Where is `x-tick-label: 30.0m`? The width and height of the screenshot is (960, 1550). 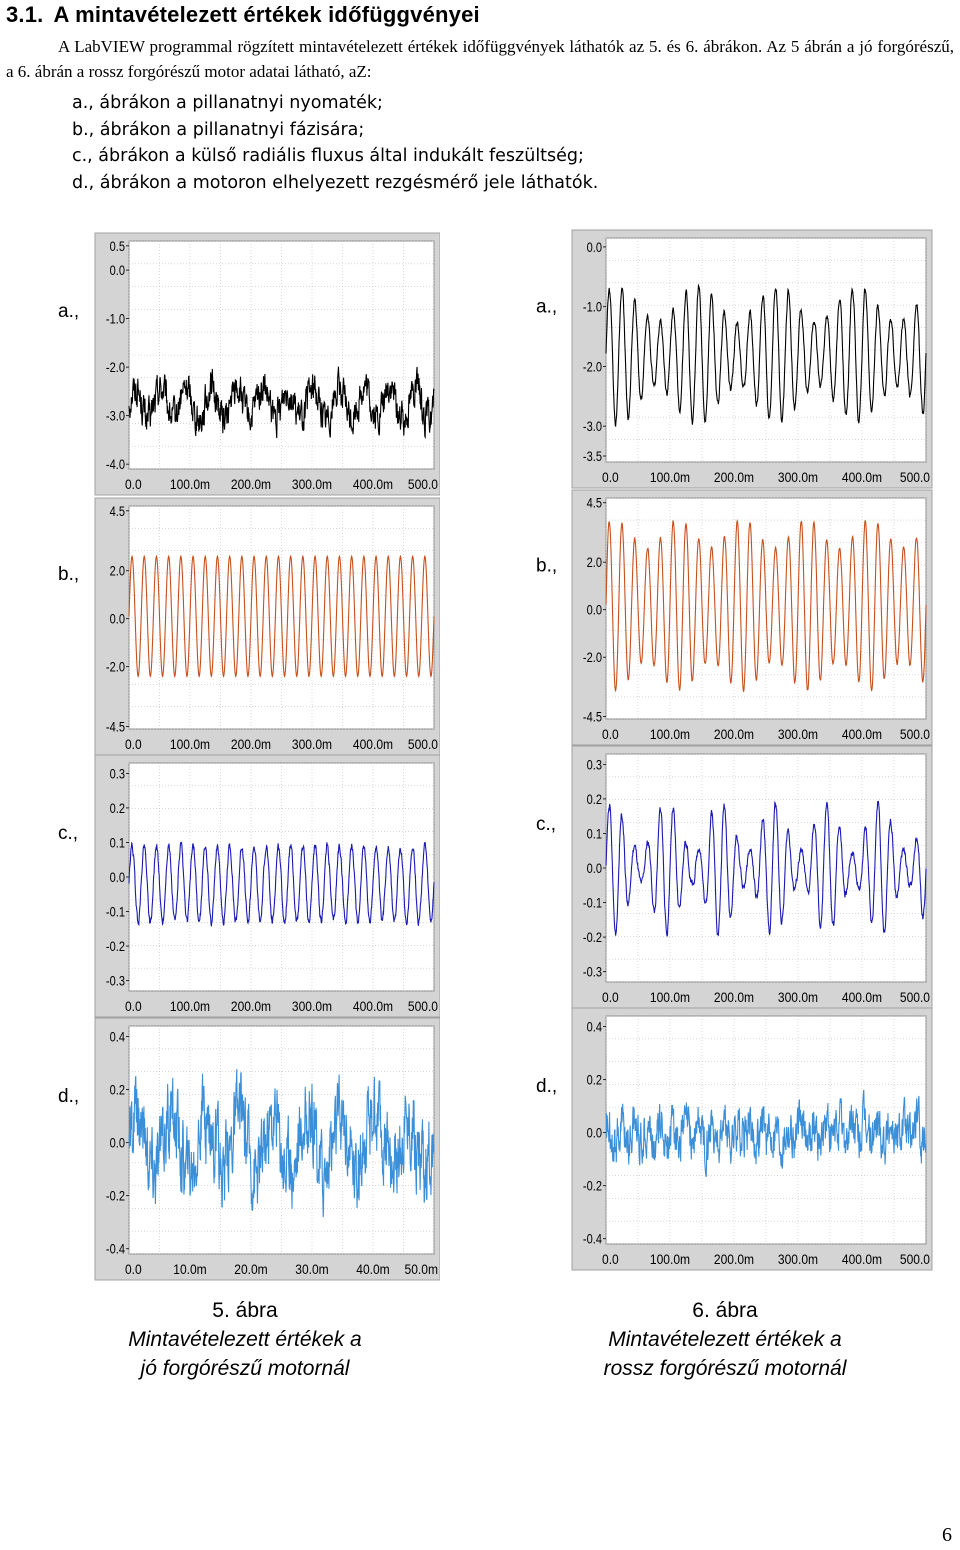 x-tick-label: 30.0m is located at coordinates (312, 1269).